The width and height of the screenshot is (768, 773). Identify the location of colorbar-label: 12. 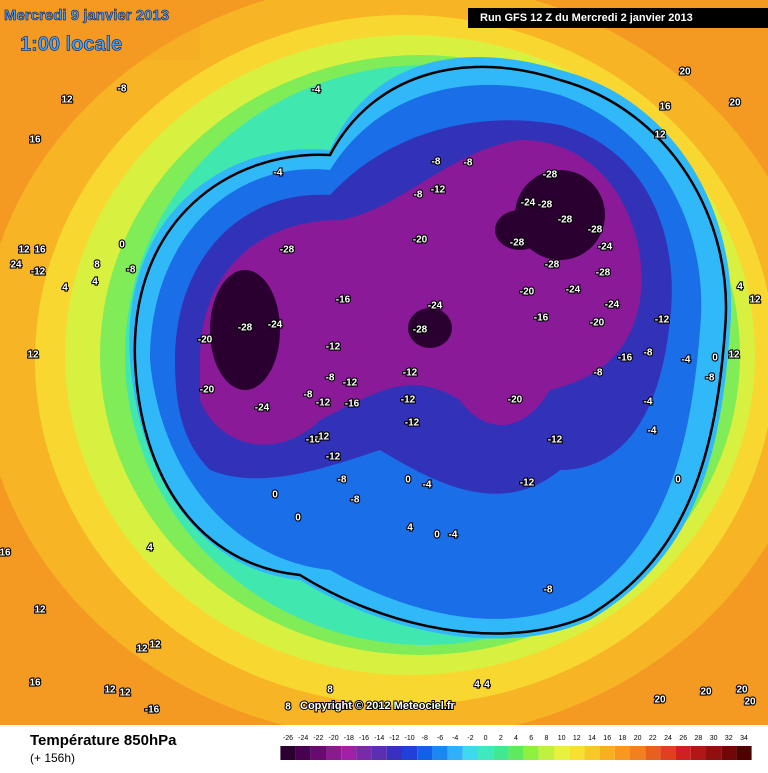
(577, 738).